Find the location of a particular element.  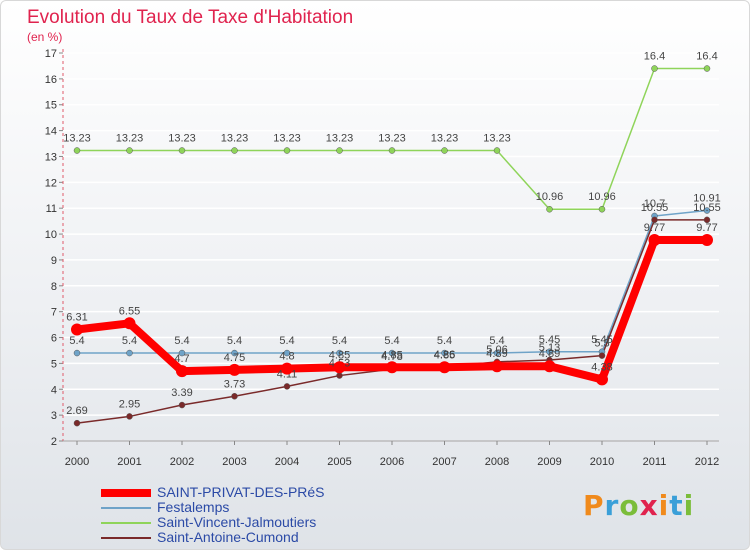

data-label-saint-antoine-cumond: 2.69 is located at coordinates (76, 411).